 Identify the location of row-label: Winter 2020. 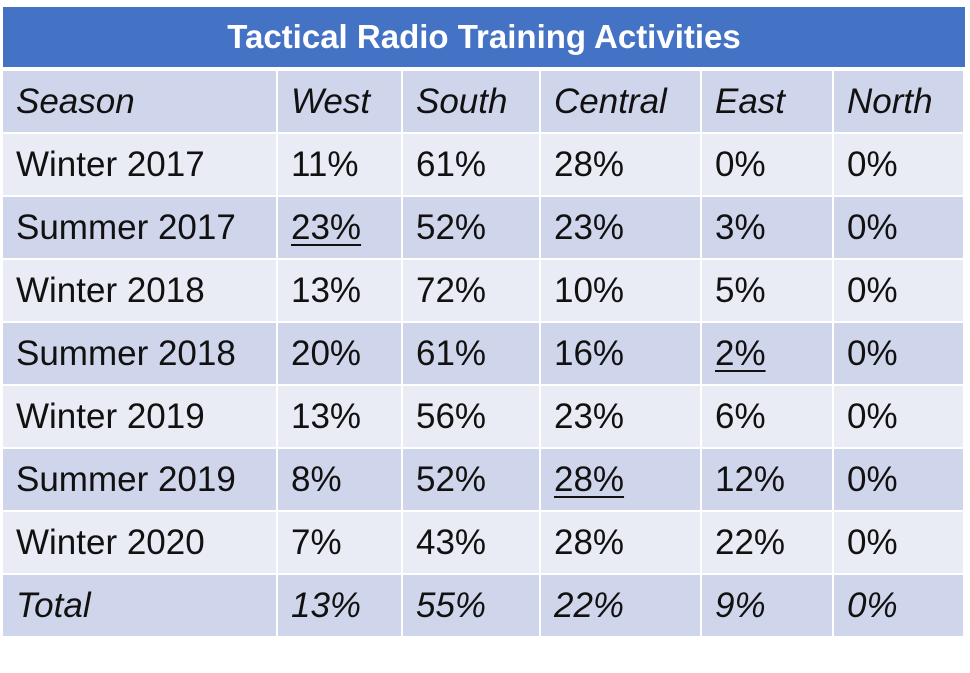
(110, 542).